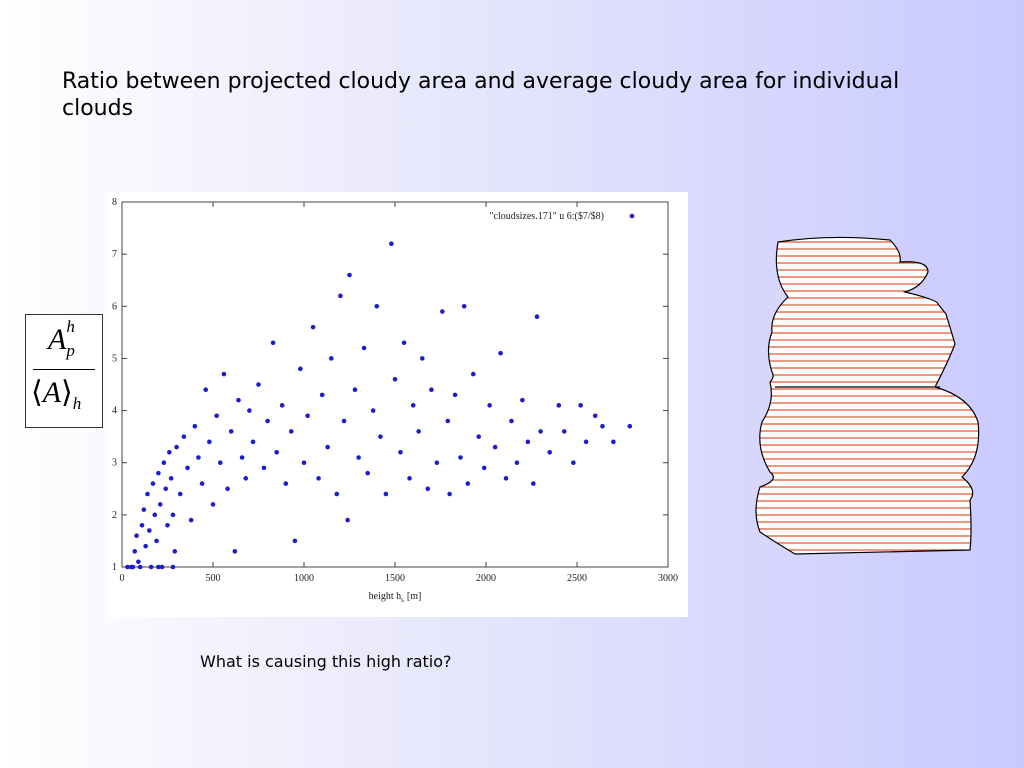 The width and height of the screenshot is (1024, 768). I want to click on y-tick-label: 6, so click(114, 306).